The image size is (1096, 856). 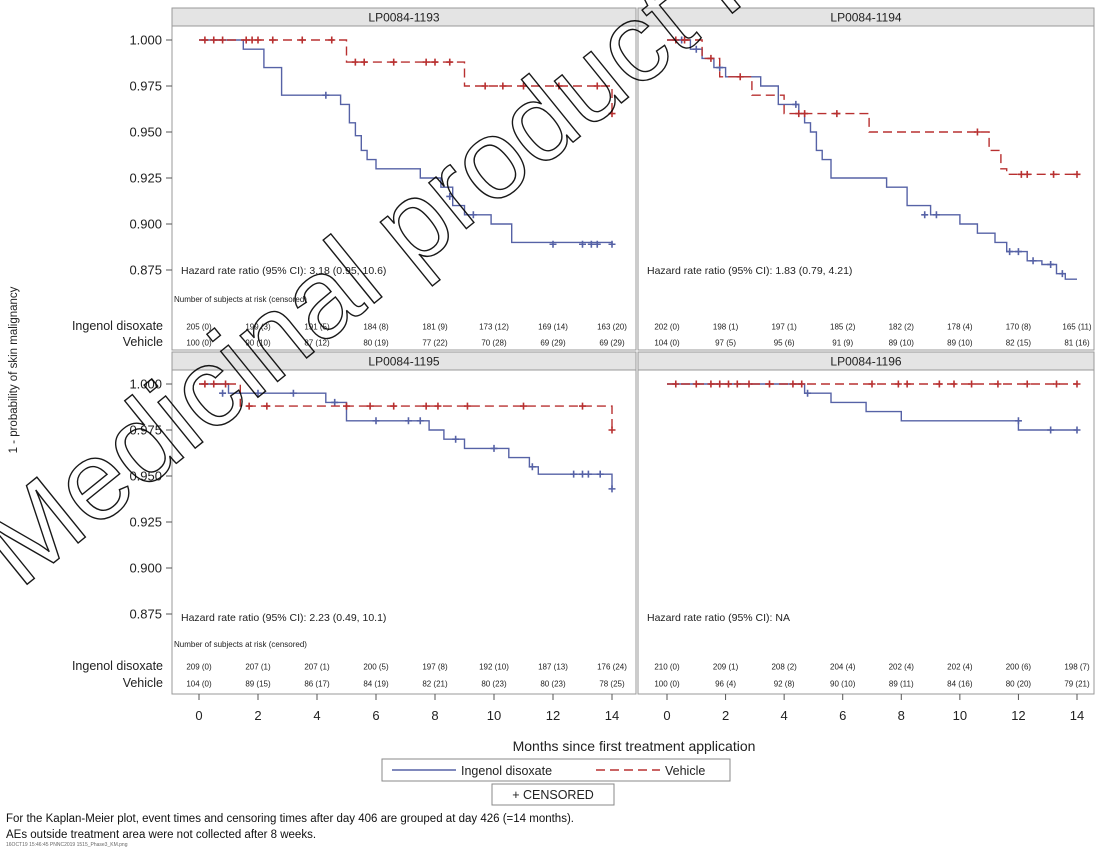 I want to click on y-tick-label: 0.925, so click(x=145, y=178).